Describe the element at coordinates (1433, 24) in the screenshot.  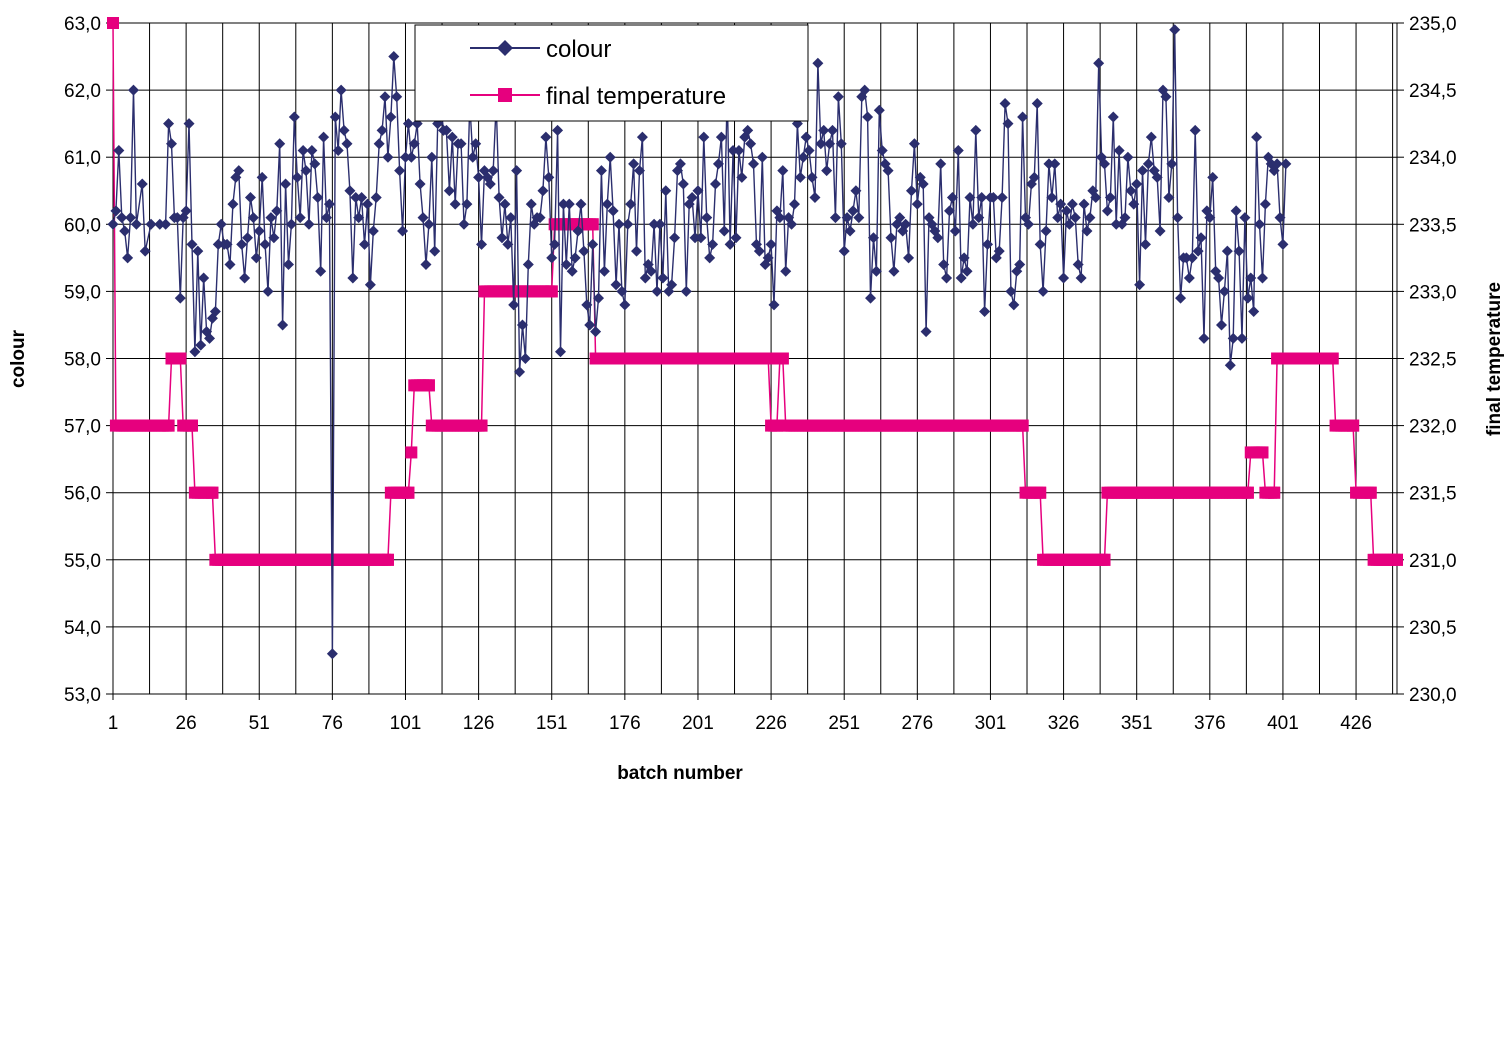
I see `right-tick-label: 235,0` at that location.